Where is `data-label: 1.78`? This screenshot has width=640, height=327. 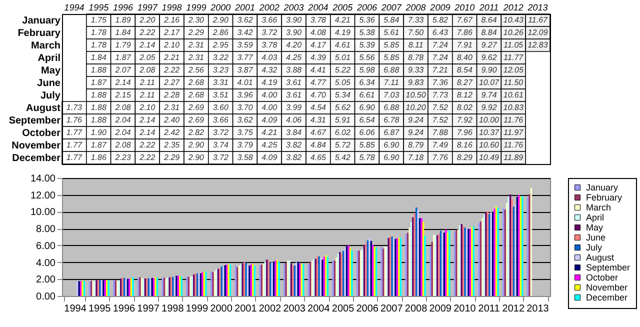
data-label: 1.78 is located at coordinates (98, 45).